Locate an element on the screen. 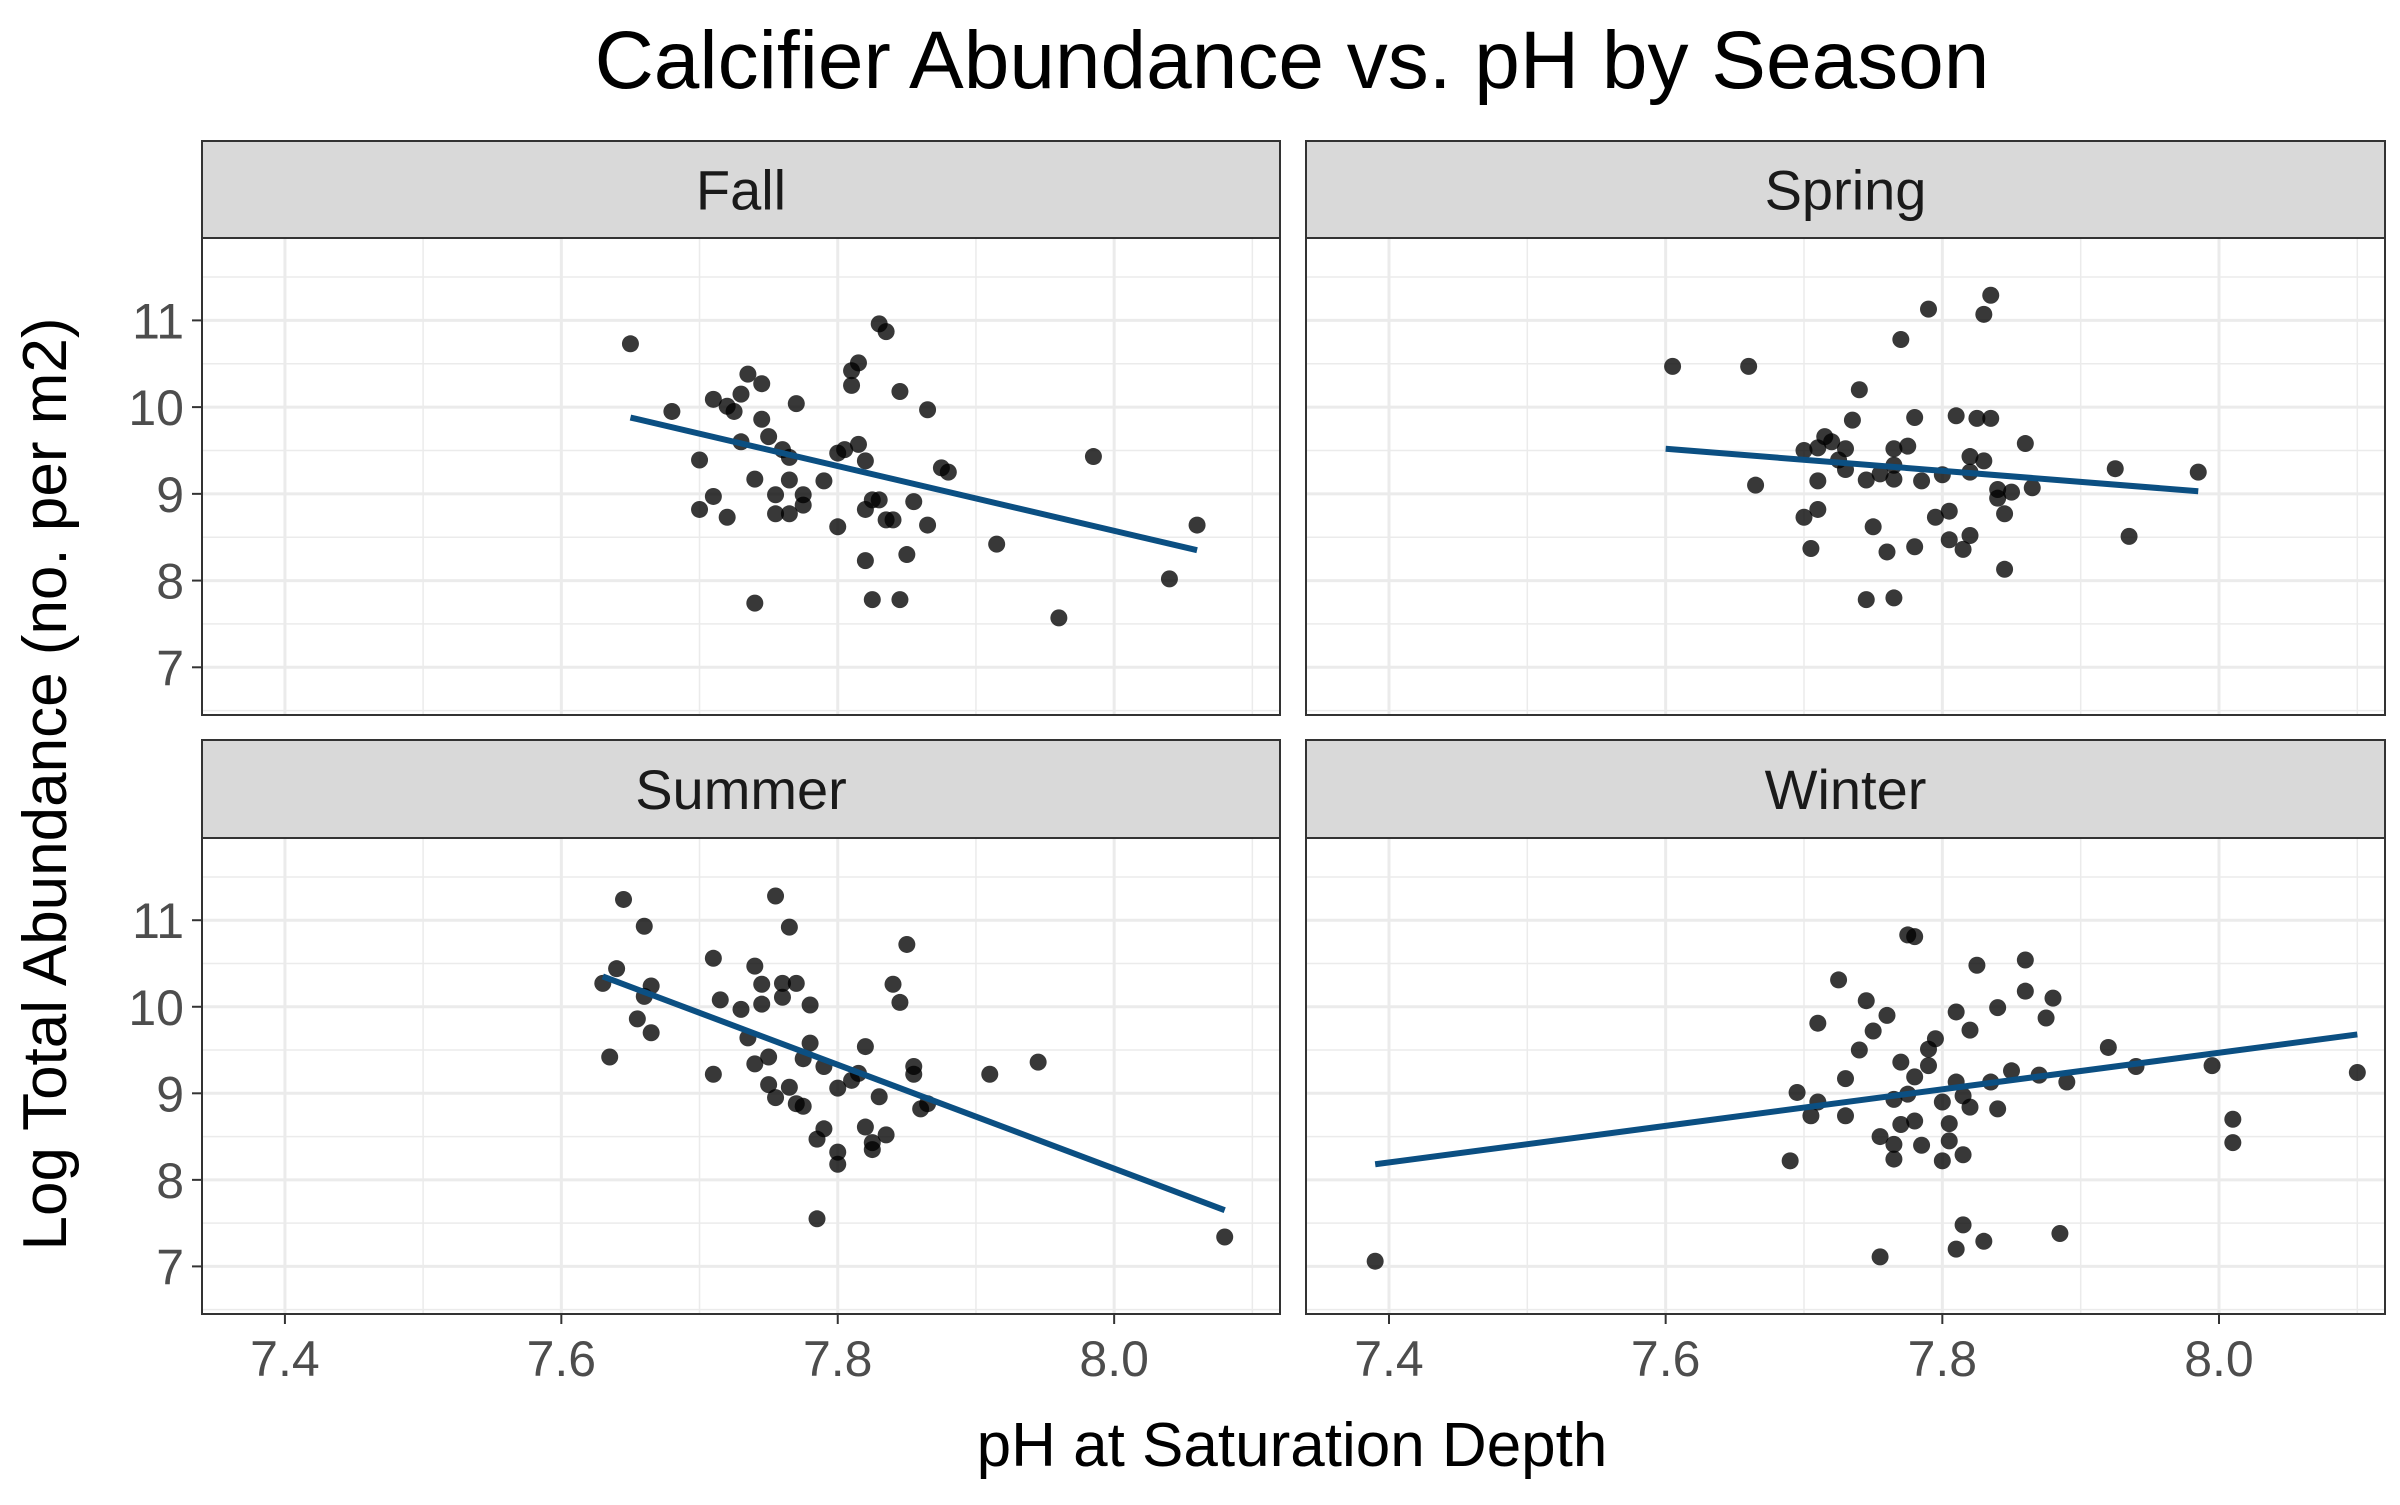 The width and height of the screenshot is (2400, 1505). y-tick-label: 9 is located at coordinates (170, 1094).